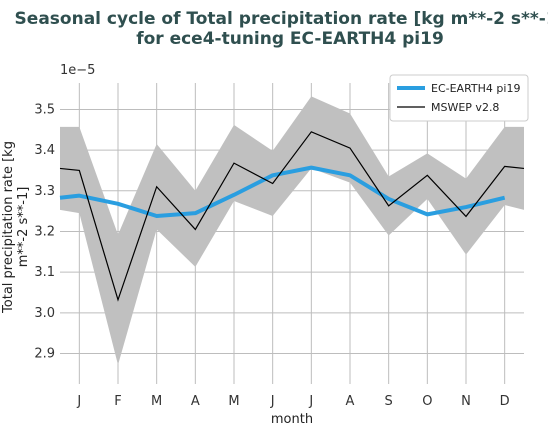 This screenshot has height=436, width=548. Describe the element at coordinates (156, 401) in the screenshot. I see `x-tick-label-2: M` at that location.